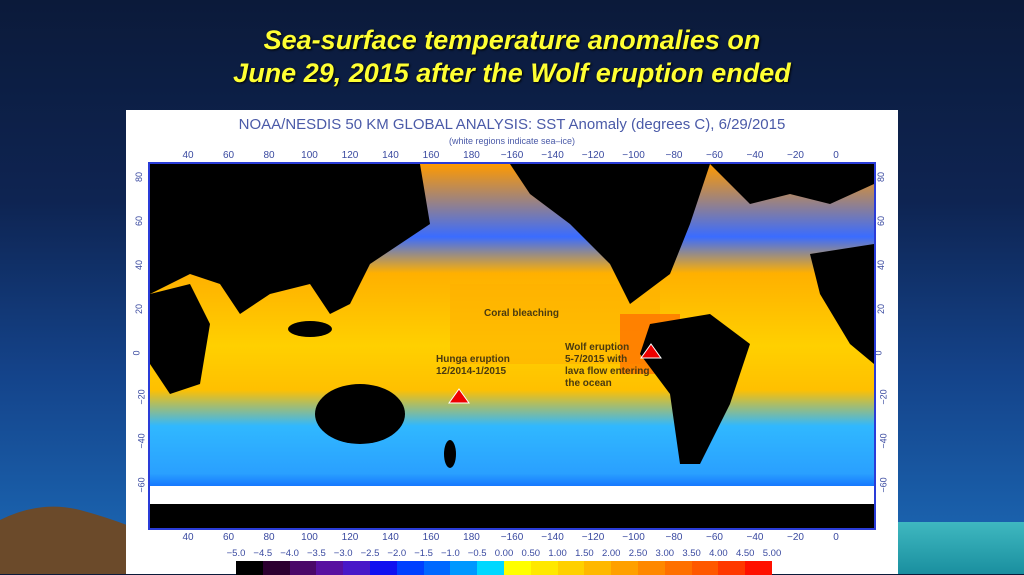 Image resolution: width=1024 pixels, height=575 pixels. I want to click on longitude-label-bottom: −140, so click(552, 537).